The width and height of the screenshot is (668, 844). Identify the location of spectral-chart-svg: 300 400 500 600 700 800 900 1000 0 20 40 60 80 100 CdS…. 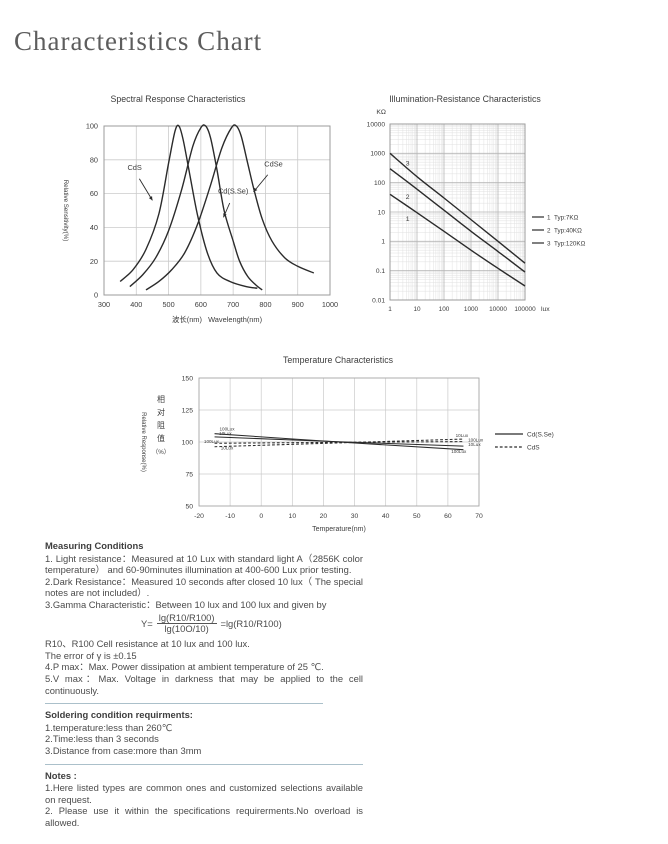
(200, 209).